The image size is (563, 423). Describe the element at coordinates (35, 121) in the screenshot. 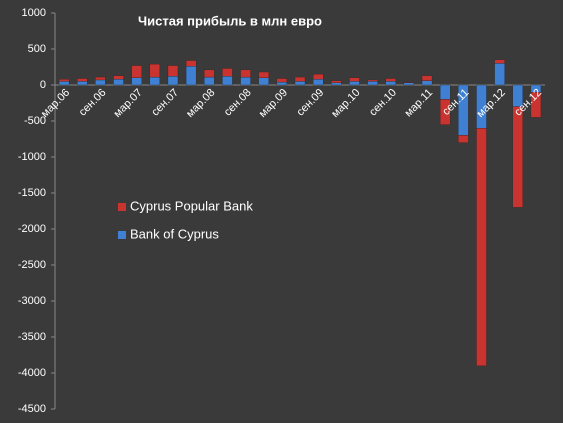

I see `y-tick-label: -500` at that location.